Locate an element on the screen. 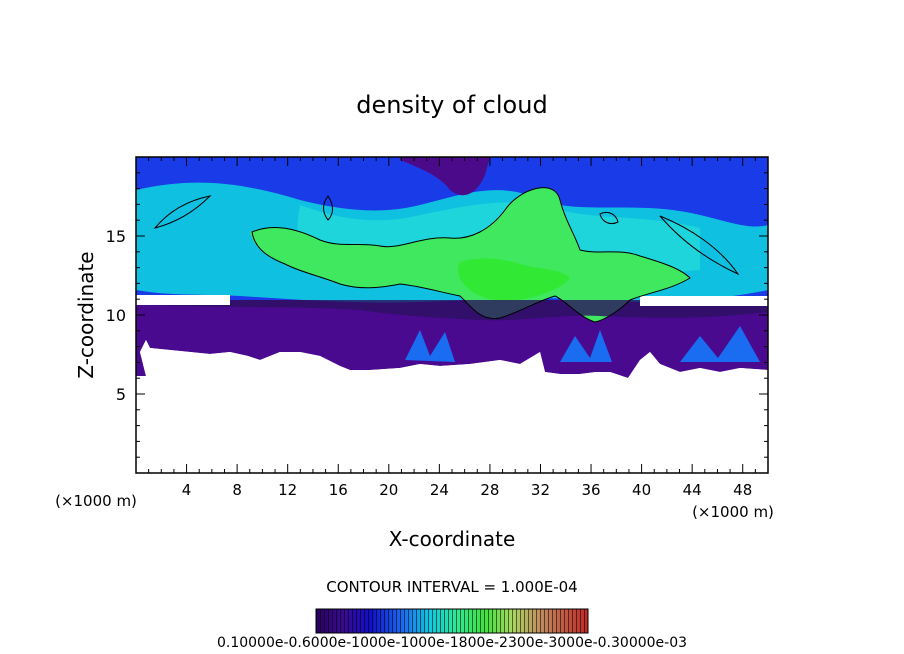  field-layer-green-bright is located at coordinates (514, 280).